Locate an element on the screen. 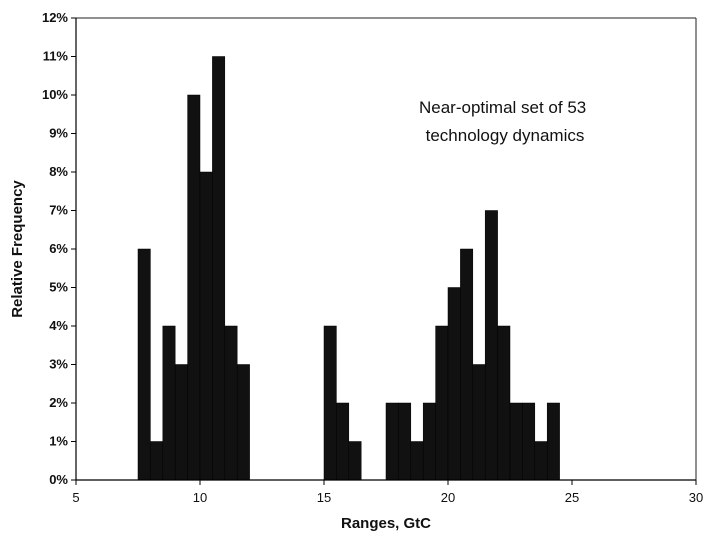 Image resolution: width=704 pixels, height=539 pixels. x-tick-label: 5 is located at coordinates (75, 497).